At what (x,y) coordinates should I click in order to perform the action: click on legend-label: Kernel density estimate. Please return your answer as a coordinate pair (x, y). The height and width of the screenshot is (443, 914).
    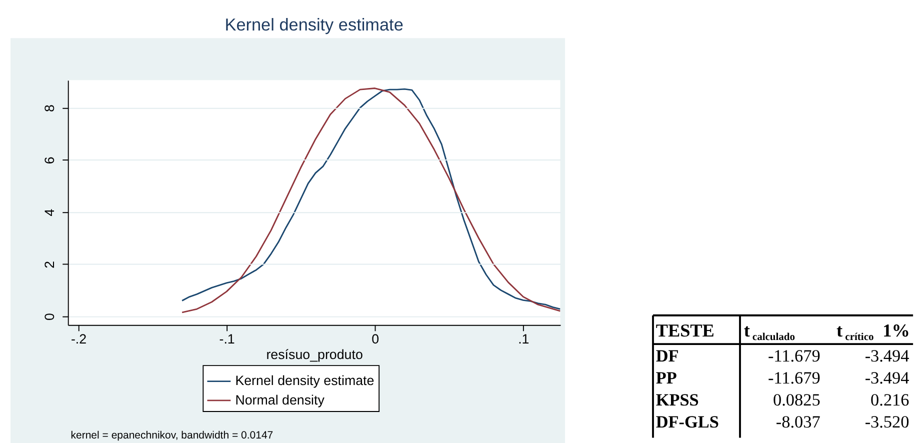
    Looking at the image, I should click on (304, 380).